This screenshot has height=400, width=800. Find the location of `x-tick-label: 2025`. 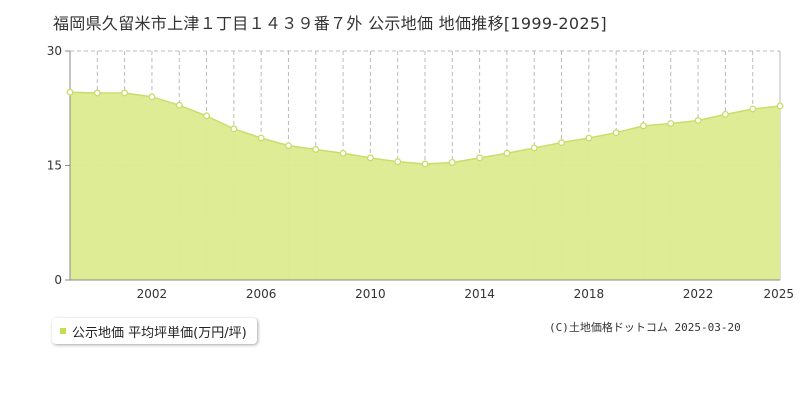

x-tick-label: 2025 is located at coordinates (778, 294).